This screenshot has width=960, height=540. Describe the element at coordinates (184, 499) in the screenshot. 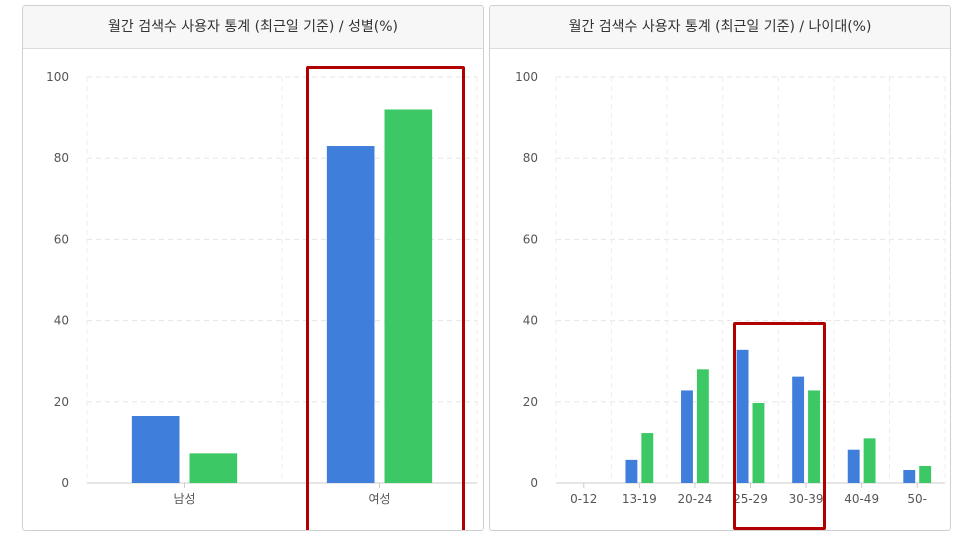

I see `x-tick-label: 남성` at that location.